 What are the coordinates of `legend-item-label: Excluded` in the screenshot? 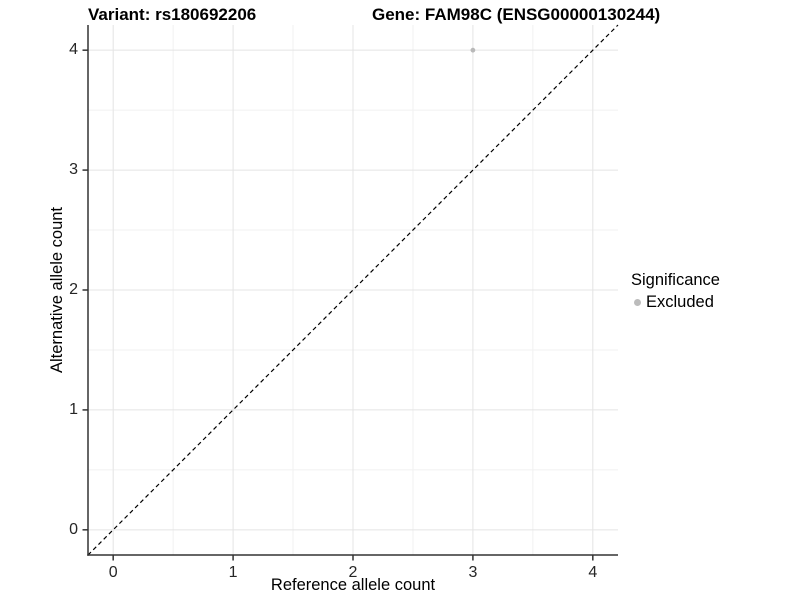 It's located at (680, 302).